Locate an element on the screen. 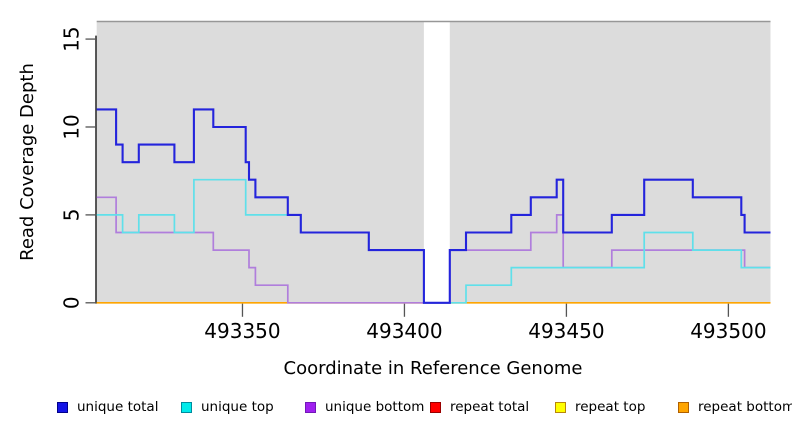 The height and width of the screenshot is (432, 792). legend-item-unique-top: unique top is located at coordinates (227, 407).